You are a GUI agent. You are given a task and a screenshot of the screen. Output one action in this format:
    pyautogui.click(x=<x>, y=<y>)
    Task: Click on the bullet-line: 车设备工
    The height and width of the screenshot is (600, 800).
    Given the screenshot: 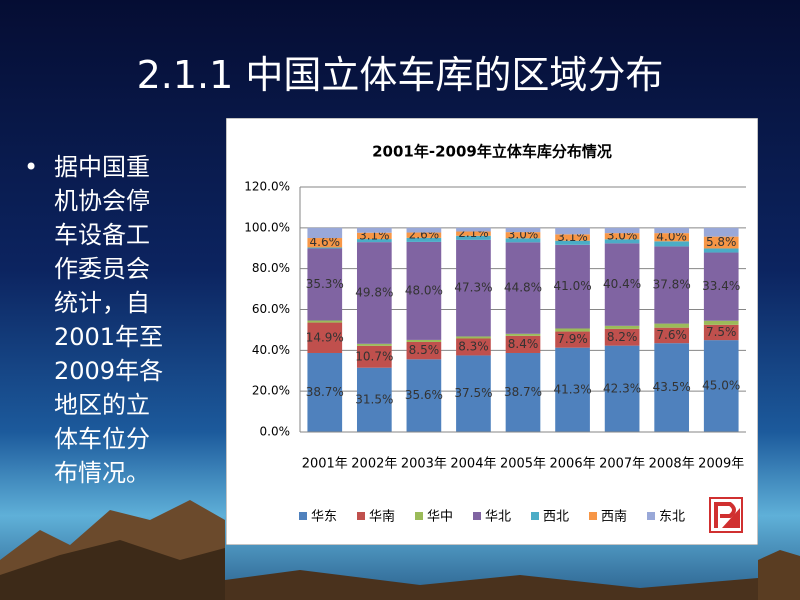 What is the action you would take?
    pyautogui.click(x=102, y=235)
    